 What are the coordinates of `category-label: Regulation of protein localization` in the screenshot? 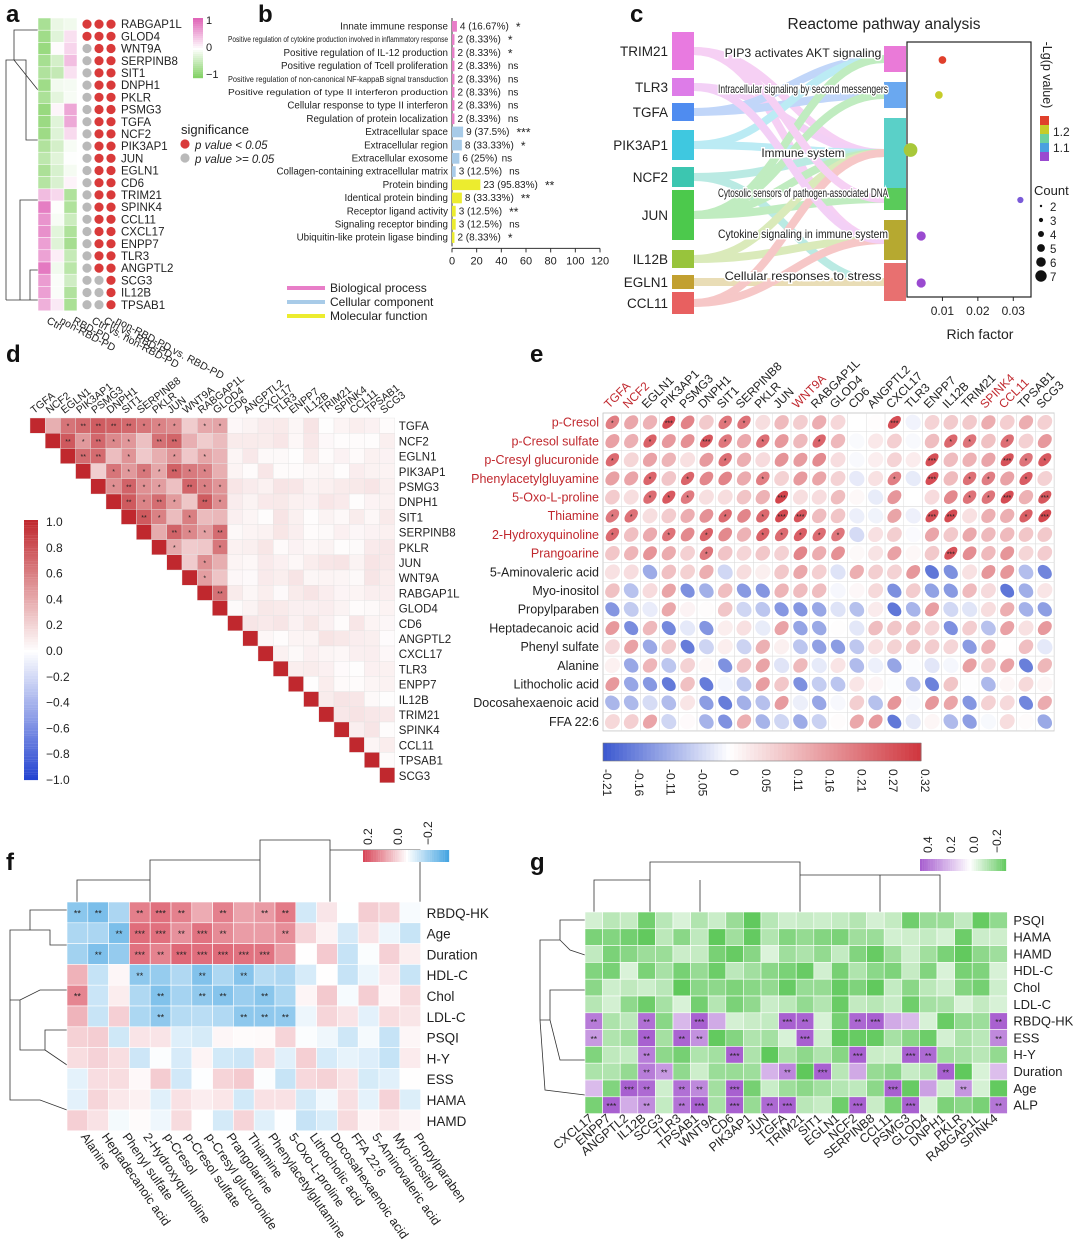 It's located at (377, 119).